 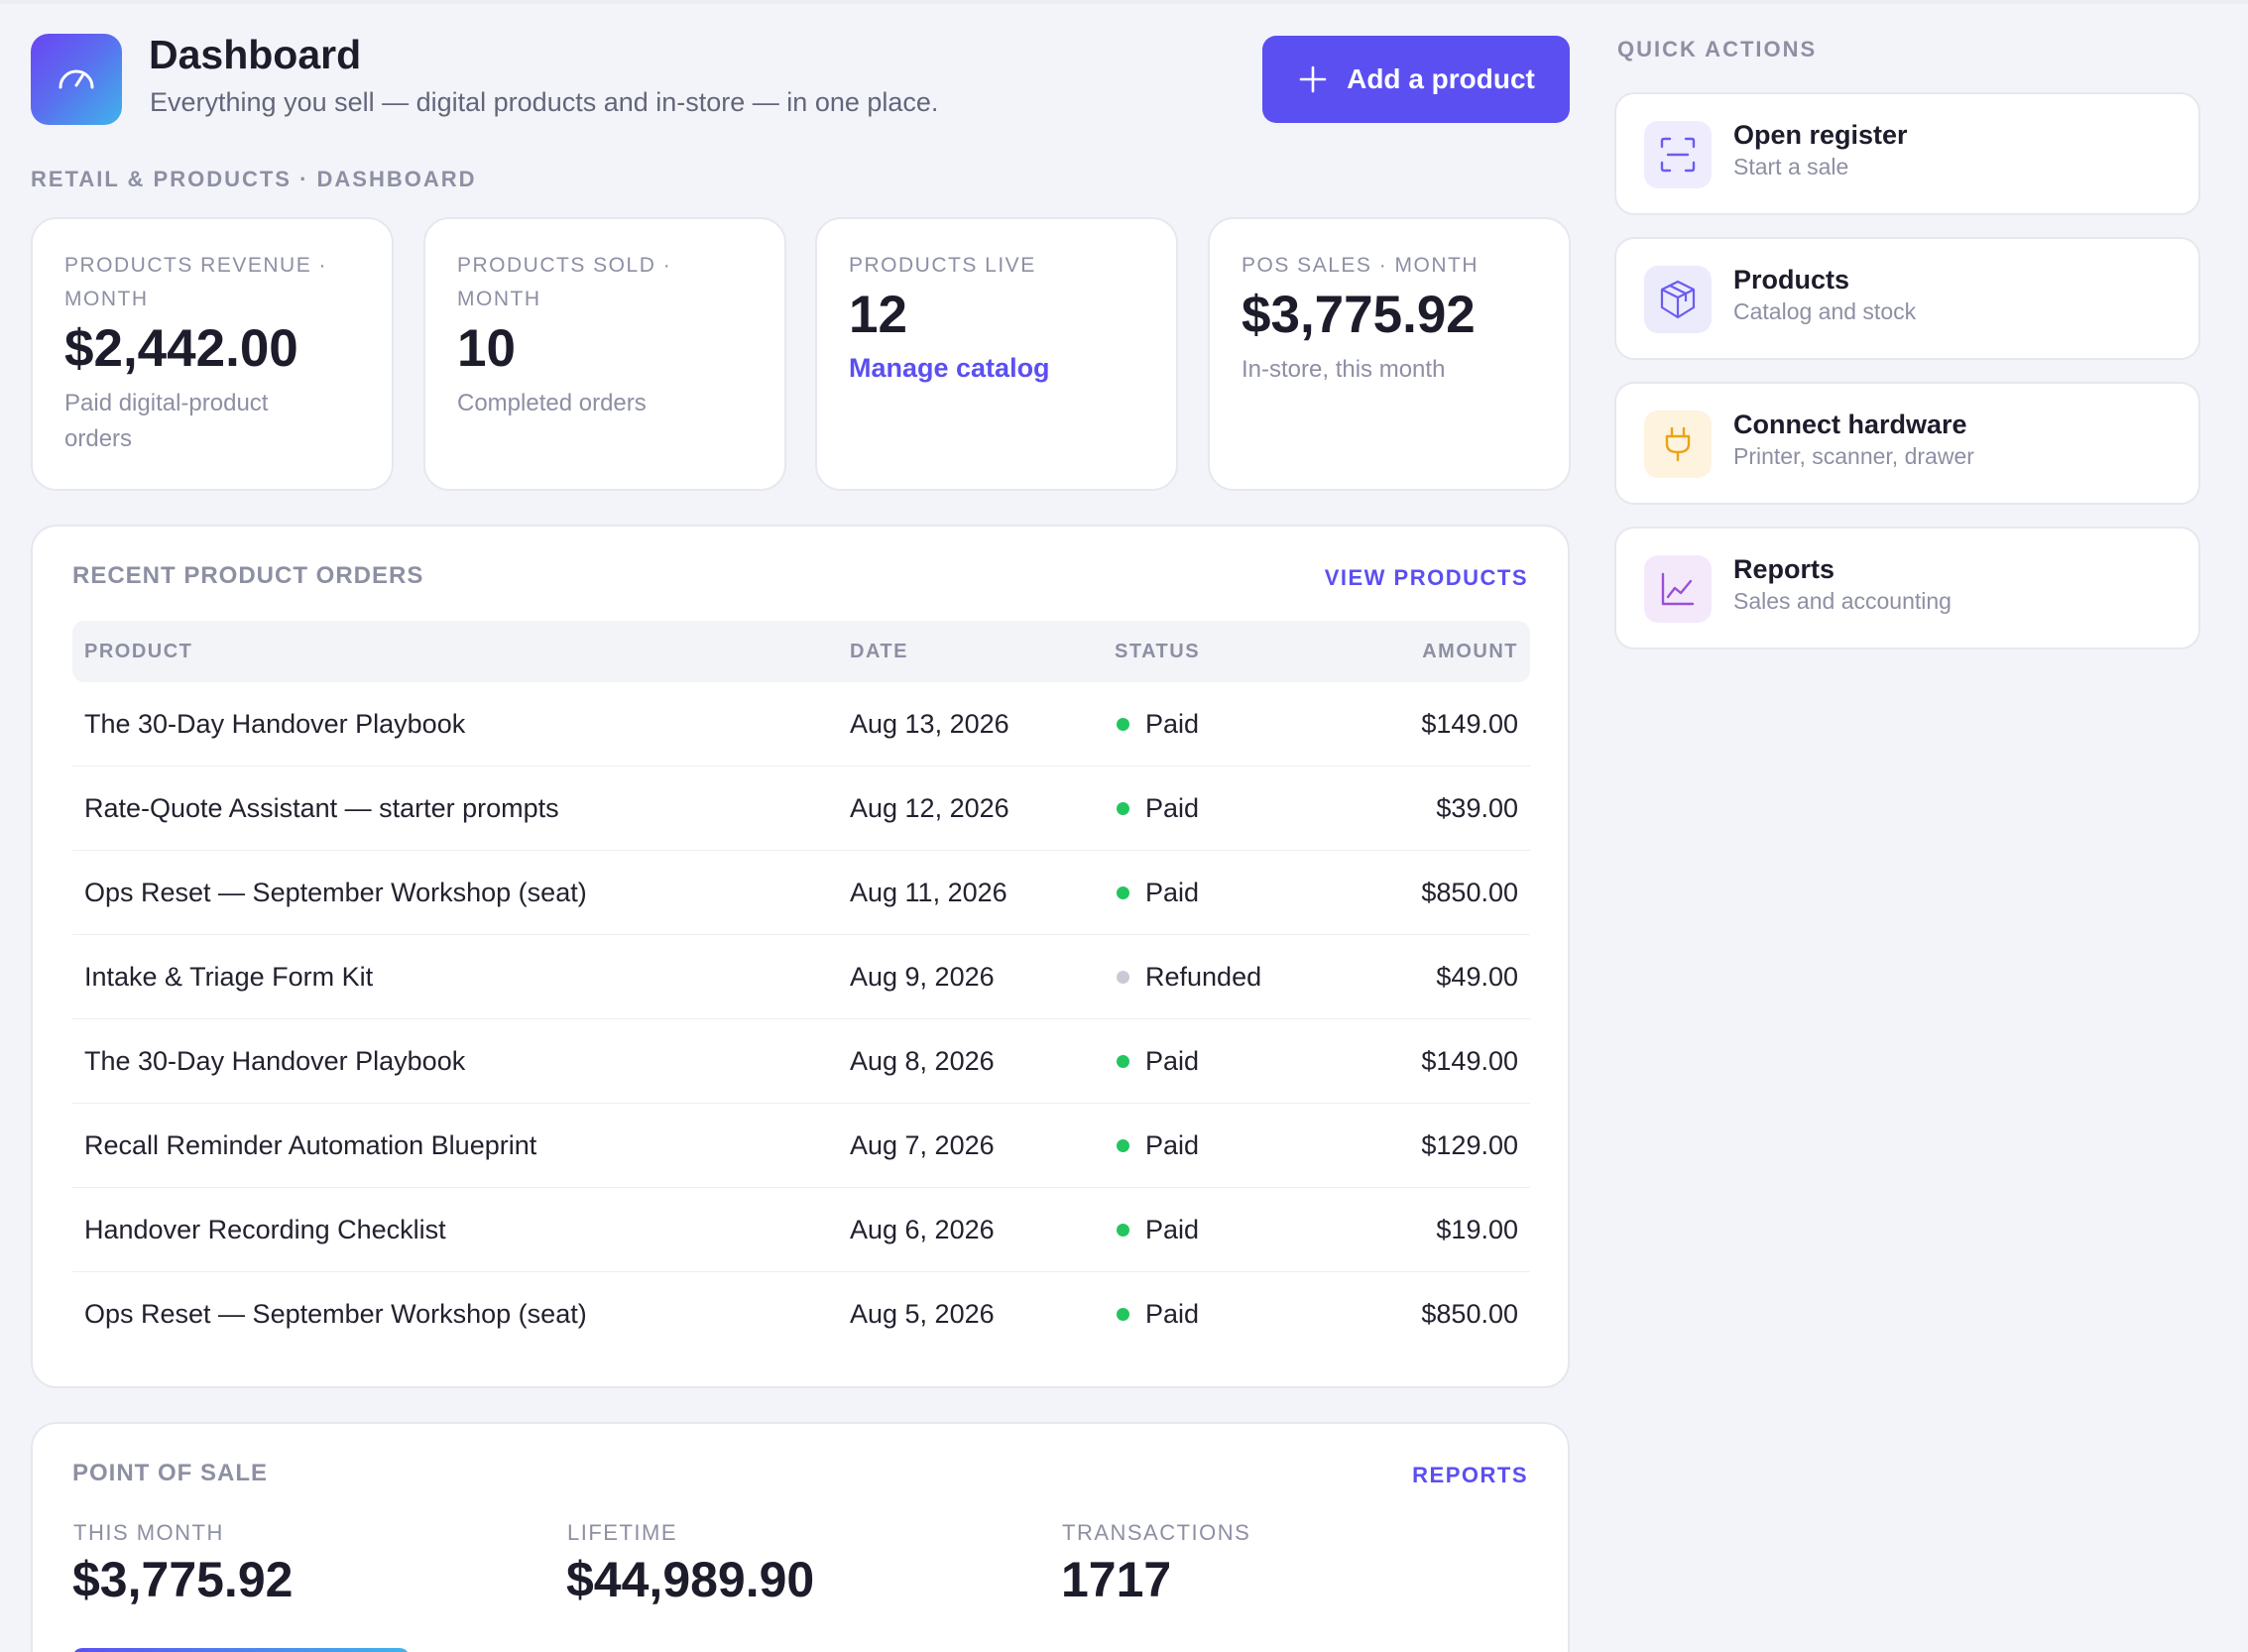 I want to click on manage-catalog-link: Manage catalog, so click(x=949, y=368).